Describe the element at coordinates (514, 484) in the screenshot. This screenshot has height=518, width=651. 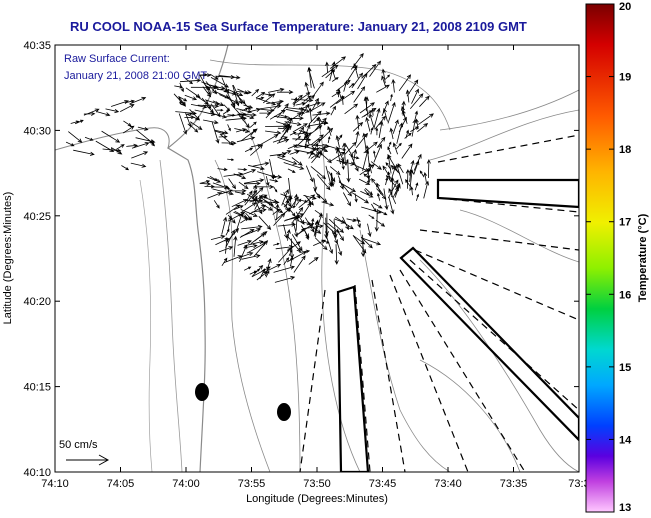
I see `x-tick-label: 73:35` at that location.